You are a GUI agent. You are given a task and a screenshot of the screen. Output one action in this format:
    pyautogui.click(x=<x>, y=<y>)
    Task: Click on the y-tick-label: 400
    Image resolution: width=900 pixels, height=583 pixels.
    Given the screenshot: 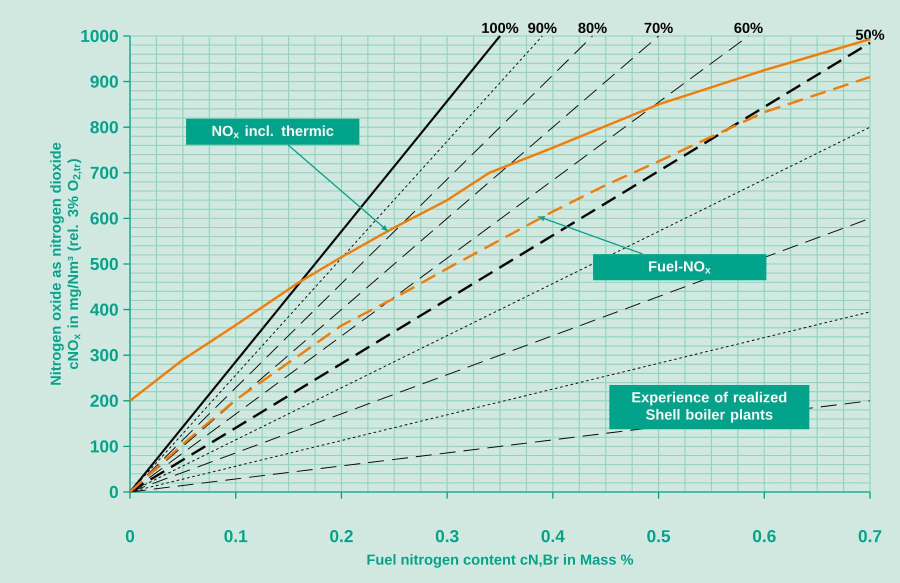 What is the action you would take?
    pyautogui.click(x=104, y=309)
    